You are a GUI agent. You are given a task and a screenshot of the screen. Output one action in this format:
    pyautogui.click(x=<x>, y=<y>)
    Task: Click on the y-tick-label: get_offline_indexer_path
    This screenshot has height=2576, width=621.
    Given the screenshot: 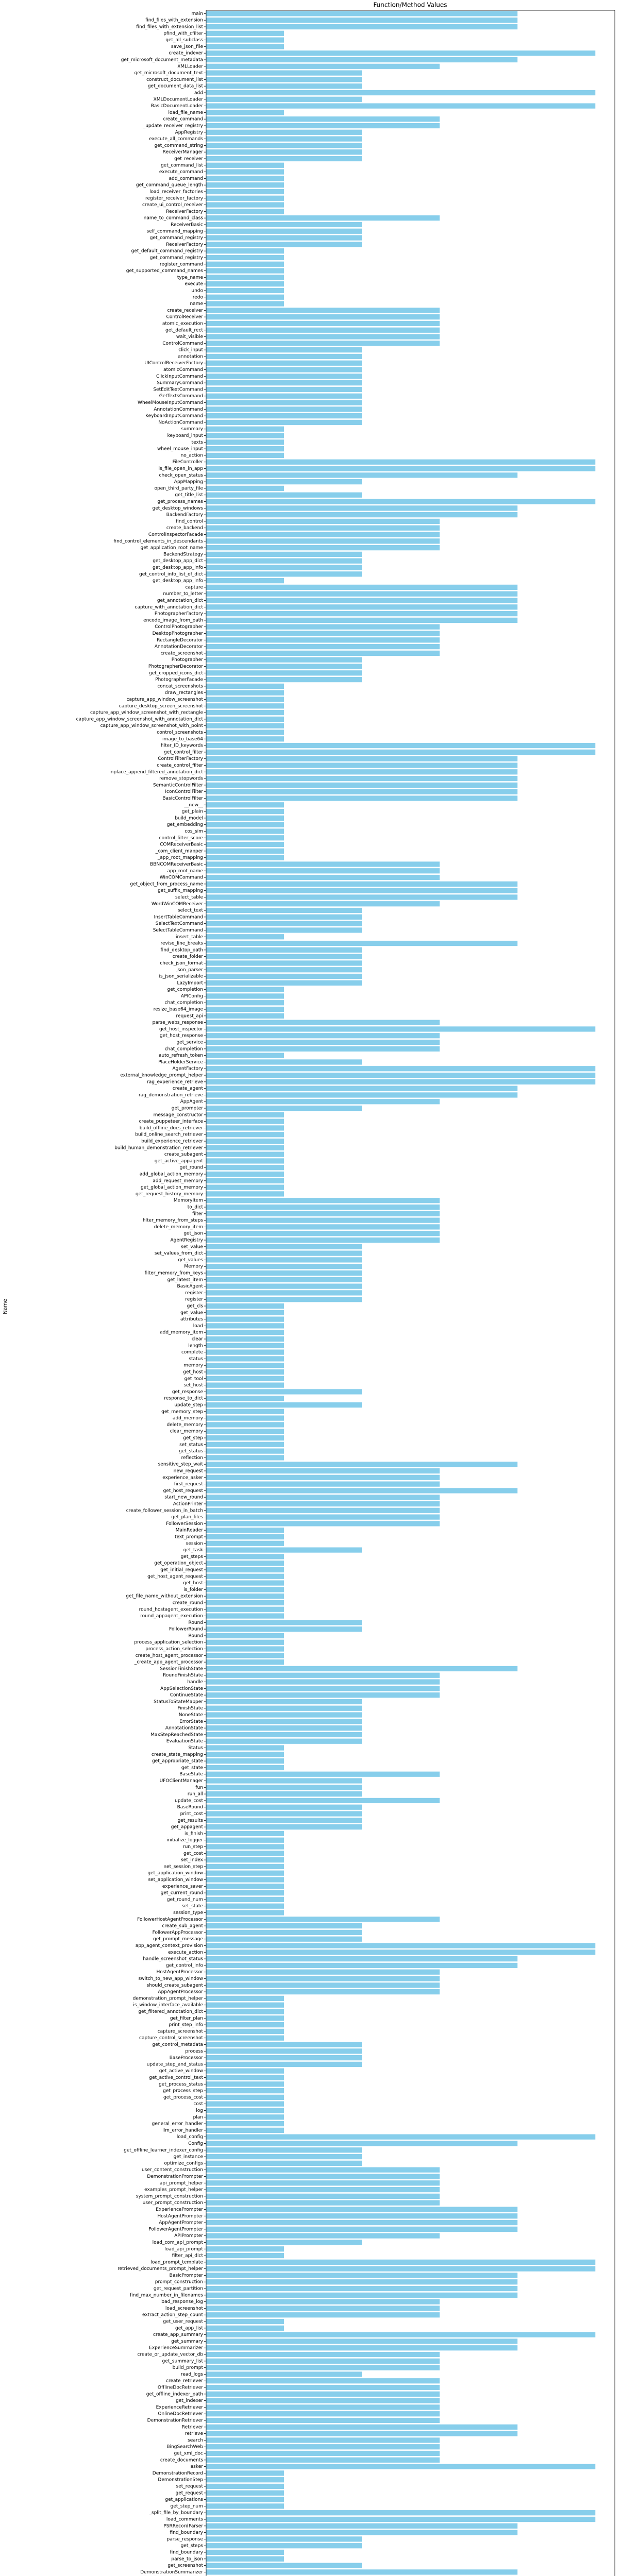 What is the action you would take?
    pyautogui.click(x=174, y=2394)
    